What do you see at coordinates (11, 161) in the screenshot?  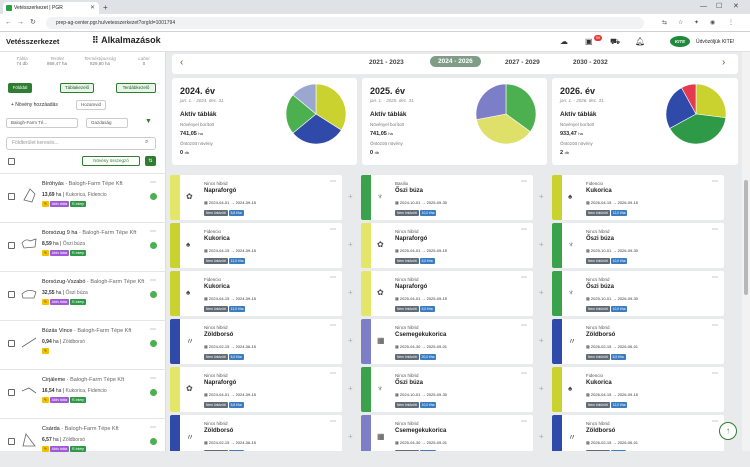 I see `select-all-checkbox` at bounding box center [11, 161].